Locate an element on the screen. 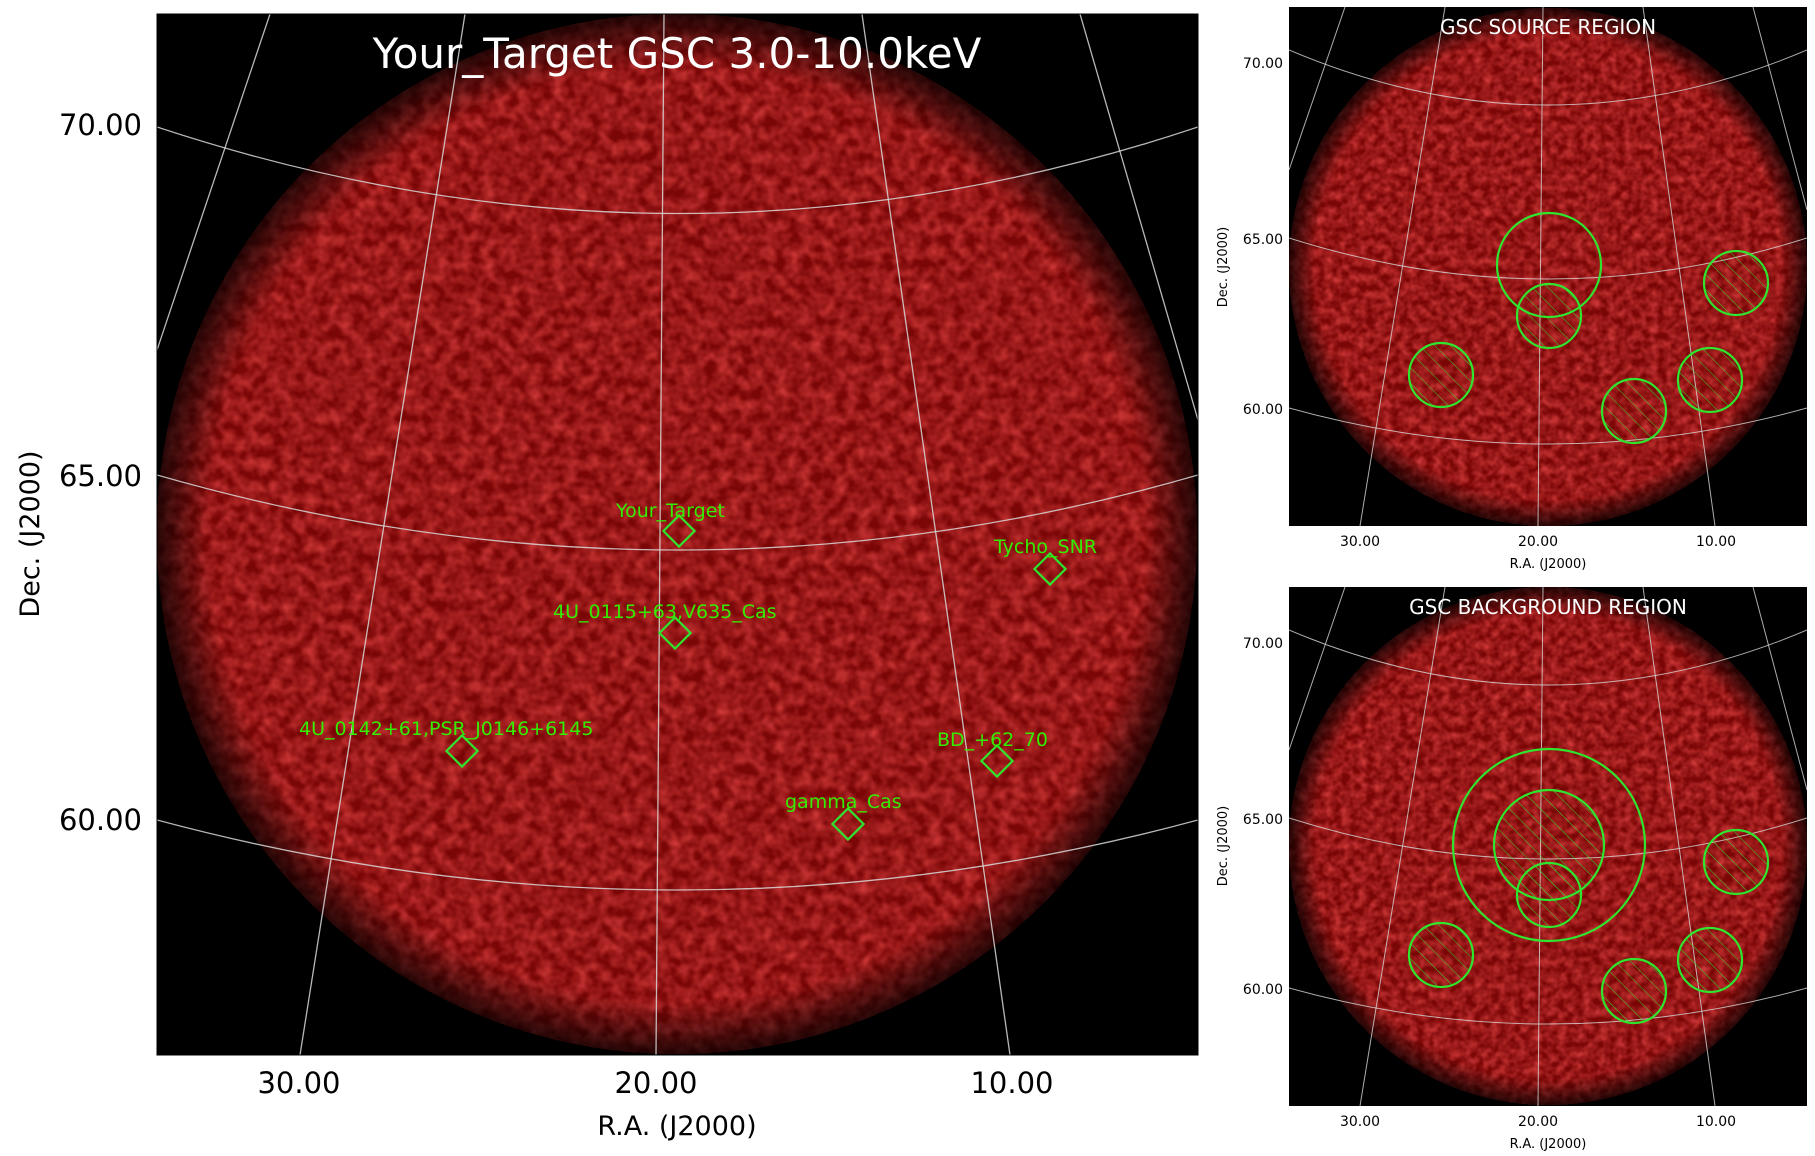  source-marker: Your_Target is located at coordinates (670, 524).